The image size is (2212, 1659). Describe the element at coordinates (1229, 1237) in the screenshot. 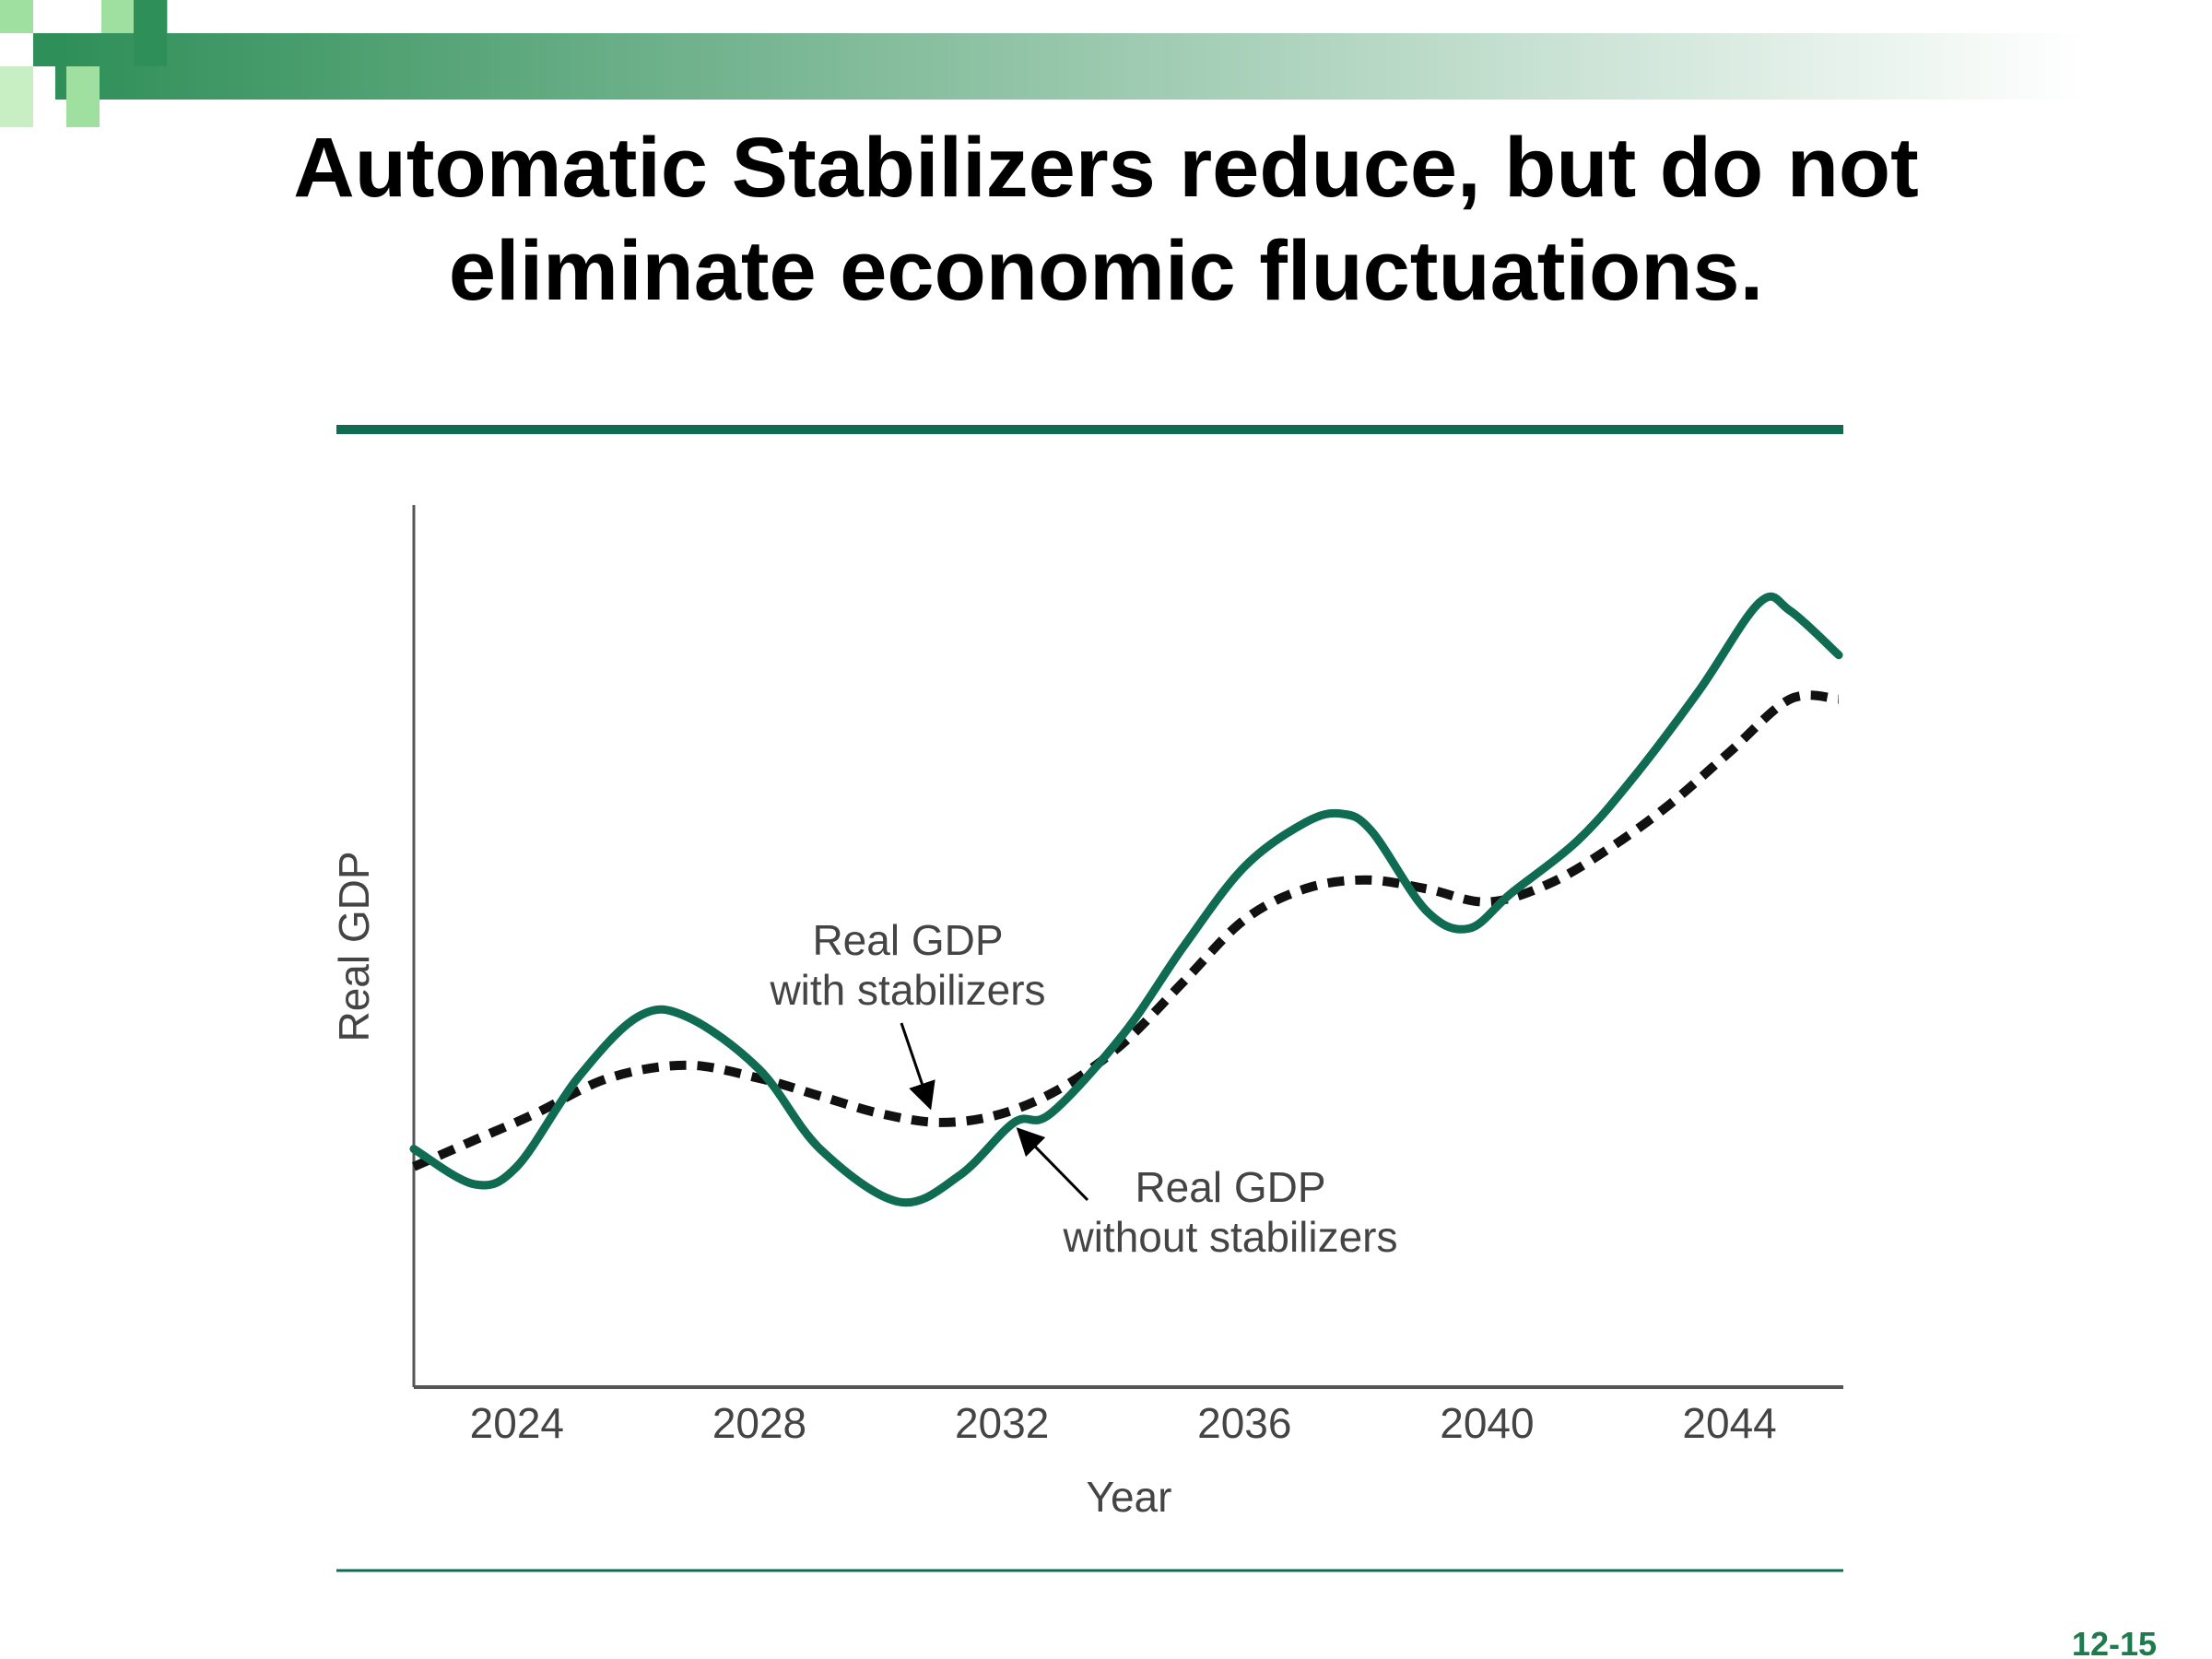

I see `annotation-without-line-2: without stabilizers` at that location.